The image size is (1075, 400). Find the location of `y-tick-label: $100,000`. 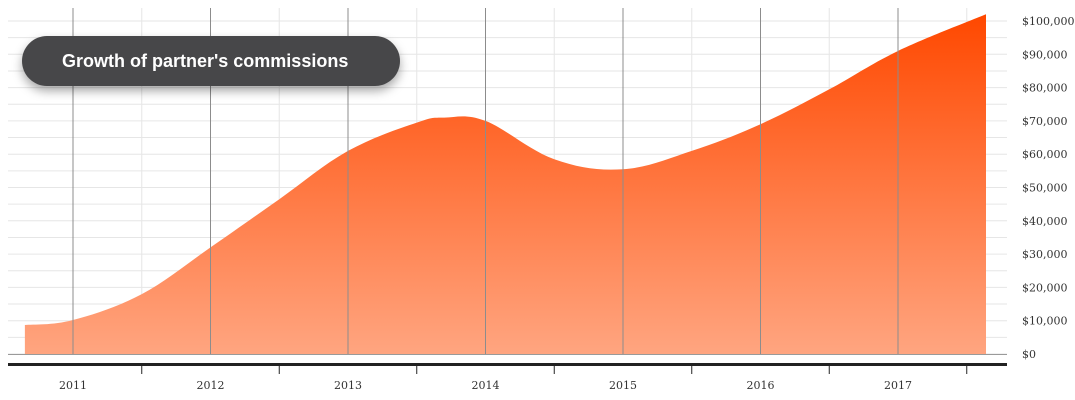

y-tick-label: $100,000 is located at coordinates (1048, 21).